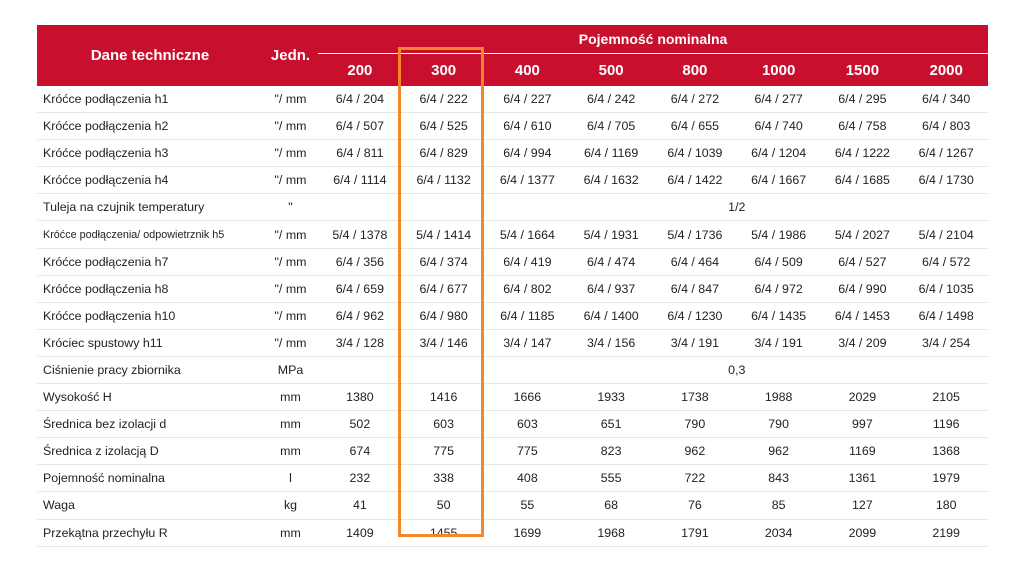  What do you see at coordinates (778, 505) in the screenshot?
I see `cell-value: 85` at bounding box center [778, 505].